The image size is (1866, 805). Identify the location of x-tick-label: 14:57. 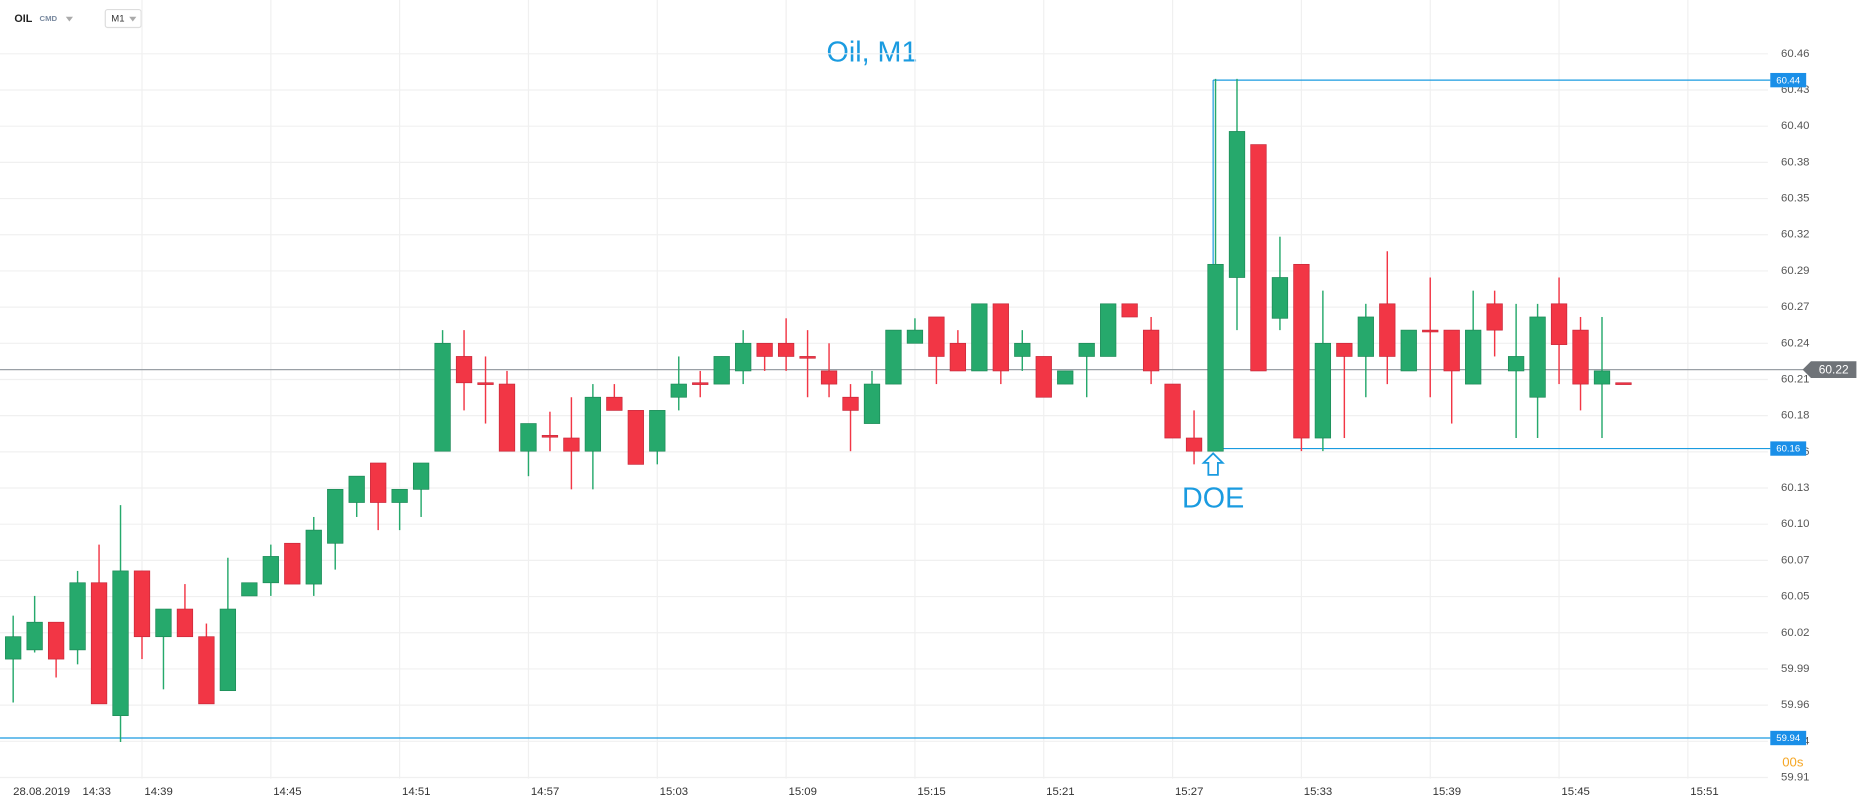
(545, 792).